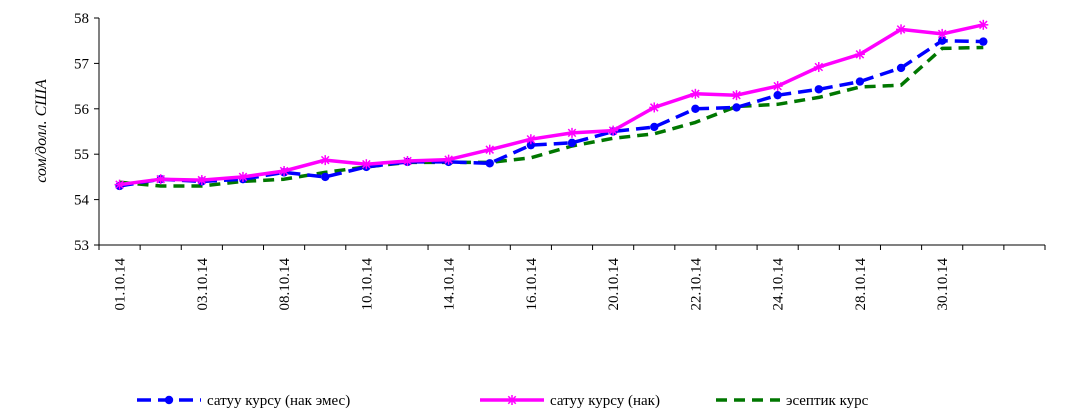  What do you see at coordinates (82, 110) in the screenshot?
I see `y-tick-label: 56` at bounding box center [82, 110].